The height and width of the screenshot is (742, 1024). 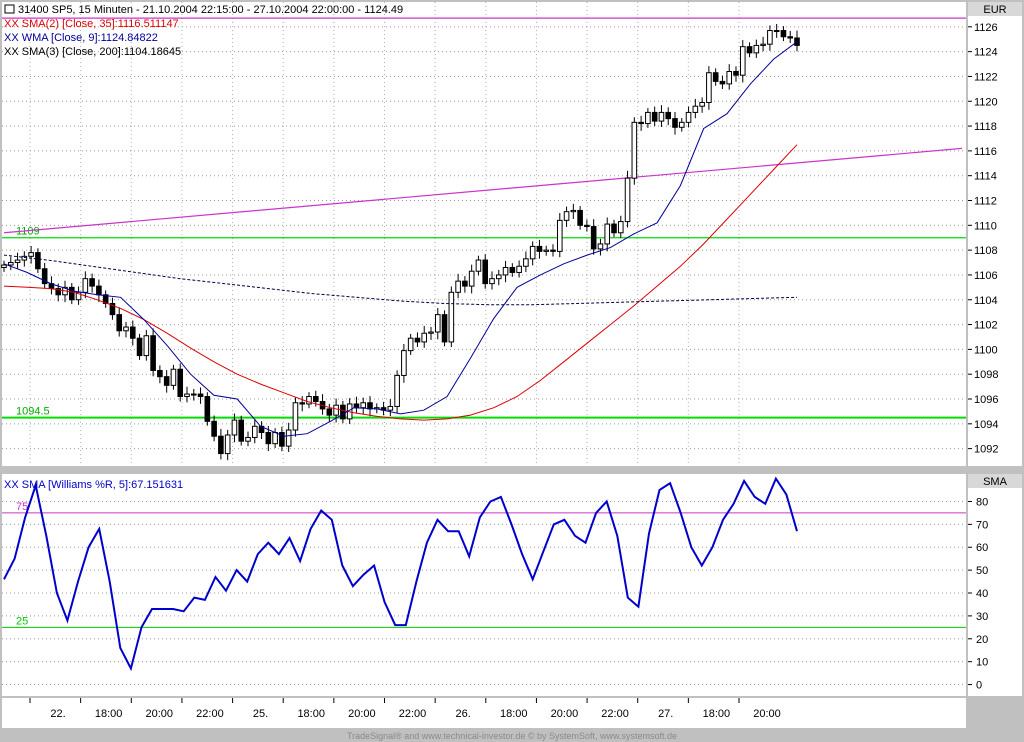 What do you see at coordinates (985, 152) in the screenshot?
I see `price-tick-label: 1116` at bounding box center [985, 152].